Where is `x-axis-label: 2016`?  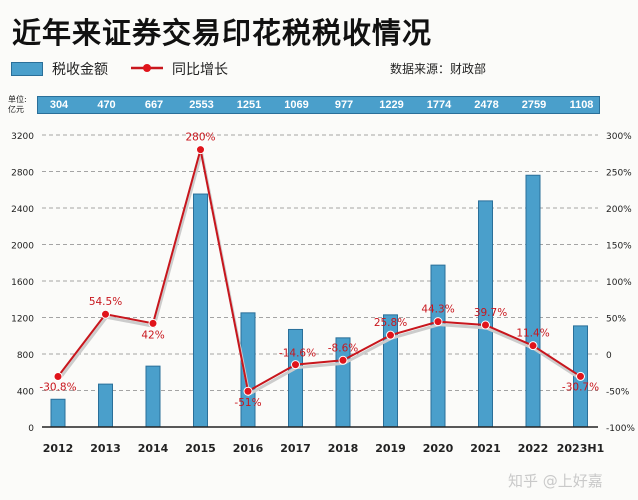 x-axis-label: 2016 is located at coordinates (248, 448).